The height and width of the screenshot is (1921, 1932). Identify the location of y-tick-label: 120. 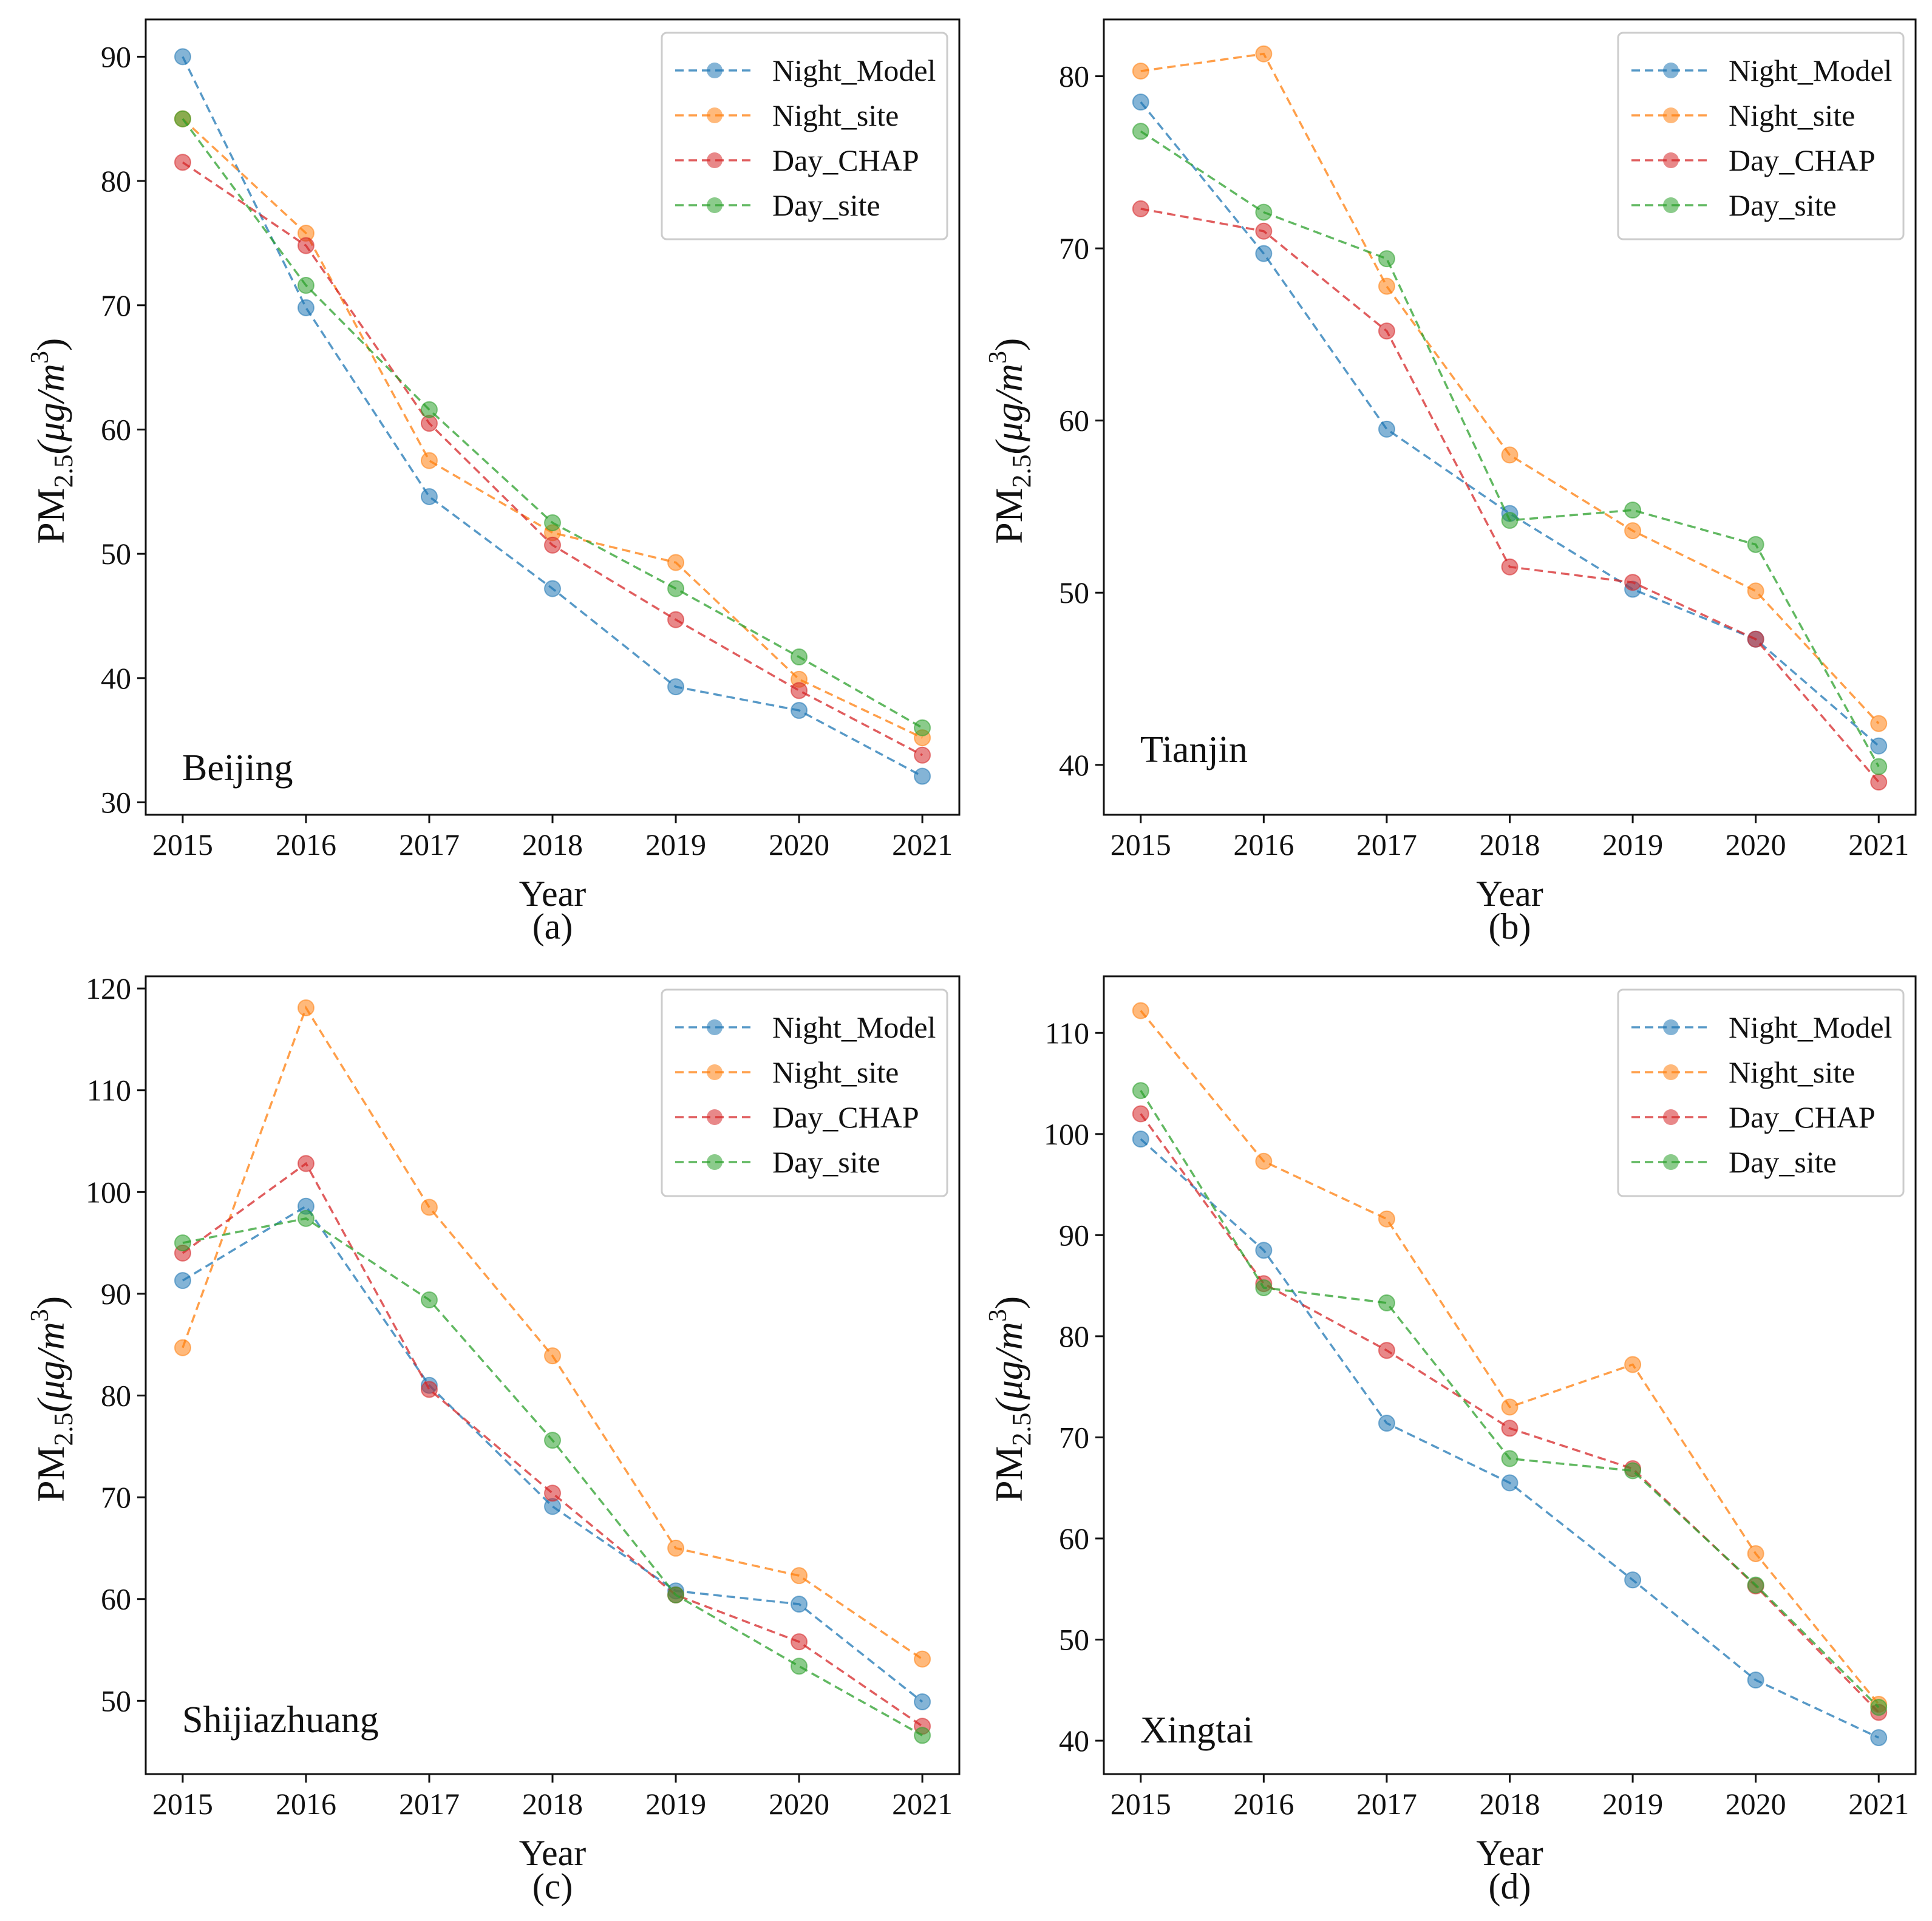
(108, 988).